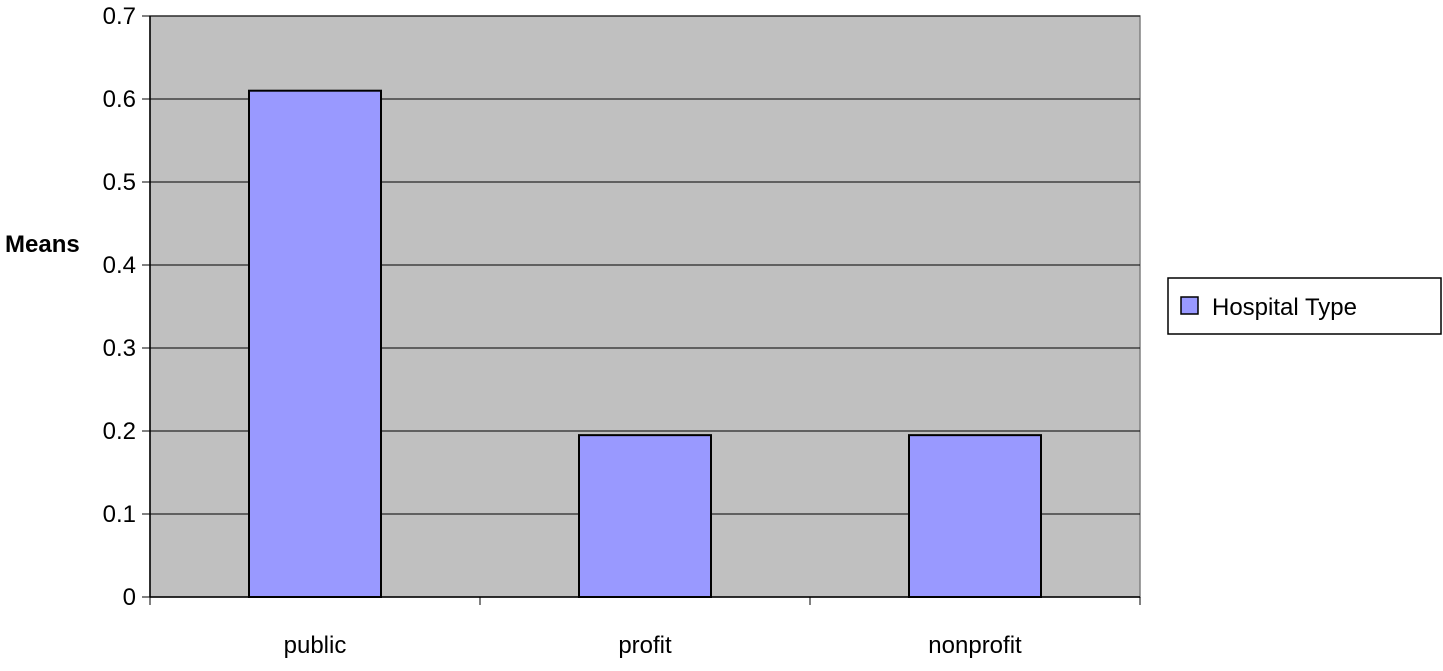 The height and width of the screenshot is (671, 1443). What do you see at coordinates (119, 265) in the screenshot?
I see `y-tick-label: 0.4` at bounding box center [119, 265].